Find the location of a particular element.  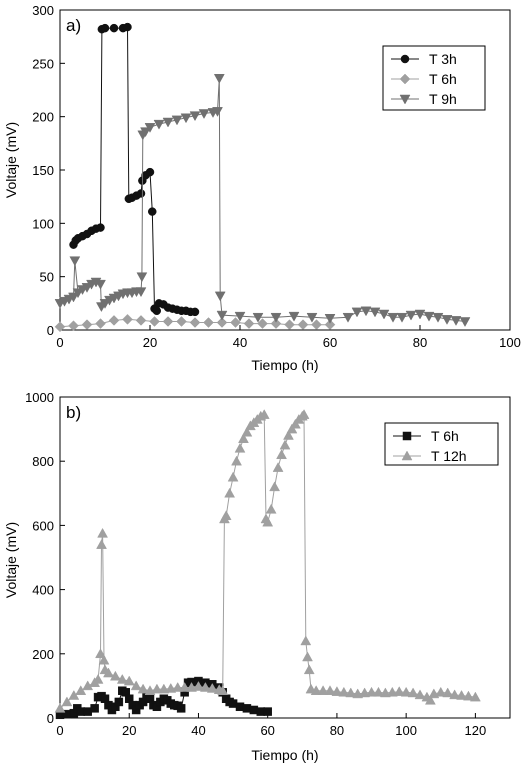

legend-label: T 3h is located at coordinates (443, 59).